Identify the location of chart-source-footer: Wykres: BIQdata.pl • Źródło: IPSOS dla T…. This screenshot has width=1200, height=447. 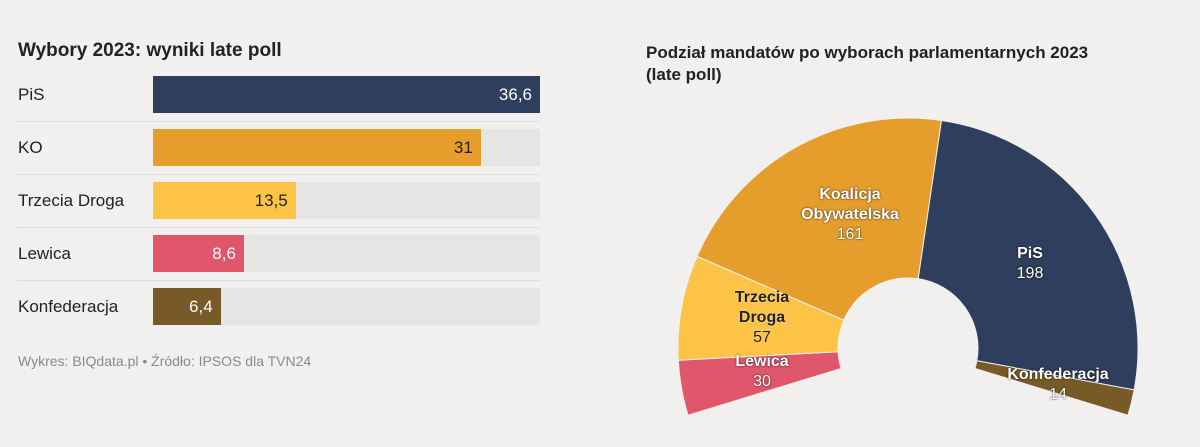
(165, 361).